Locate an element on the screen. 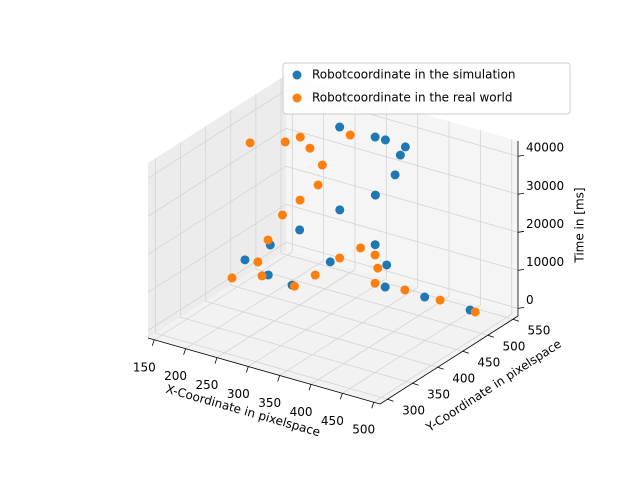 This screenshot has width=640, height=480. x-tick-label: 400 is located at coordinates (301, 412).